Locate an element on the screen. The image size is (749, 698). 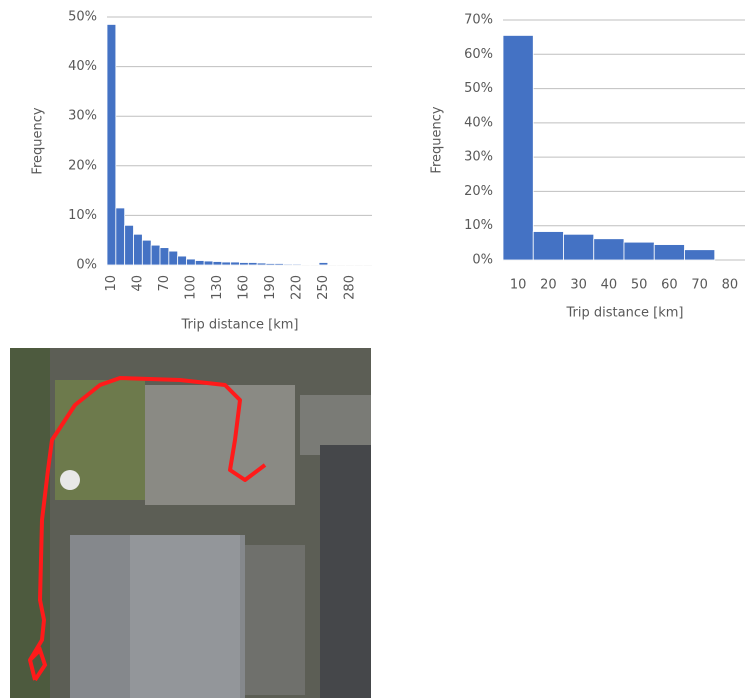
x-tick-label: 20 is located at coordinates (548, 285).